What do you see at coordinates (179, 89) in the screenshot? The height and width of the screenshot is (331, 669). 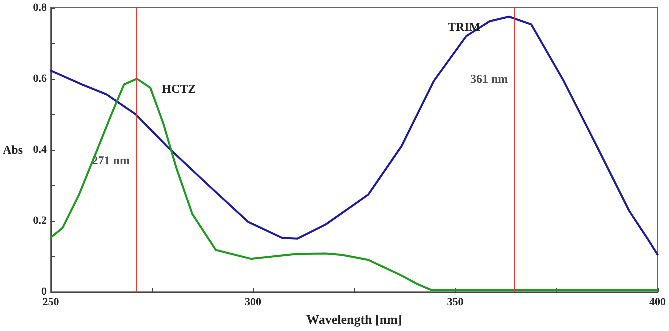 I see `series-label: HCTZ` at bounding box center [179, 89].